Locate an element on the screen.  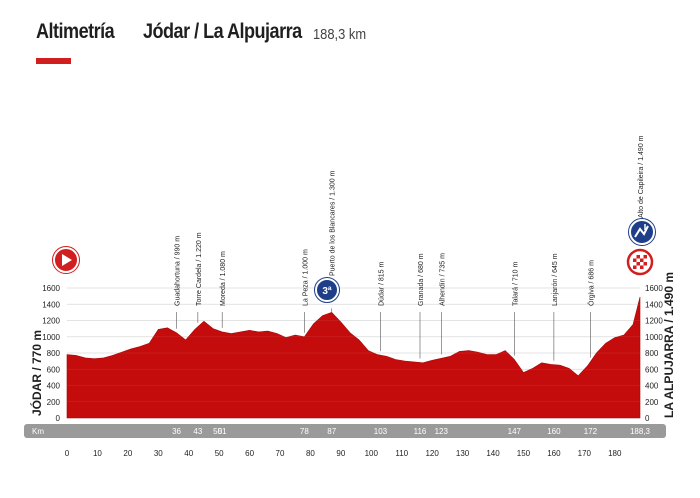
km-strip-value: 87 is located at coordinates (331, 431).